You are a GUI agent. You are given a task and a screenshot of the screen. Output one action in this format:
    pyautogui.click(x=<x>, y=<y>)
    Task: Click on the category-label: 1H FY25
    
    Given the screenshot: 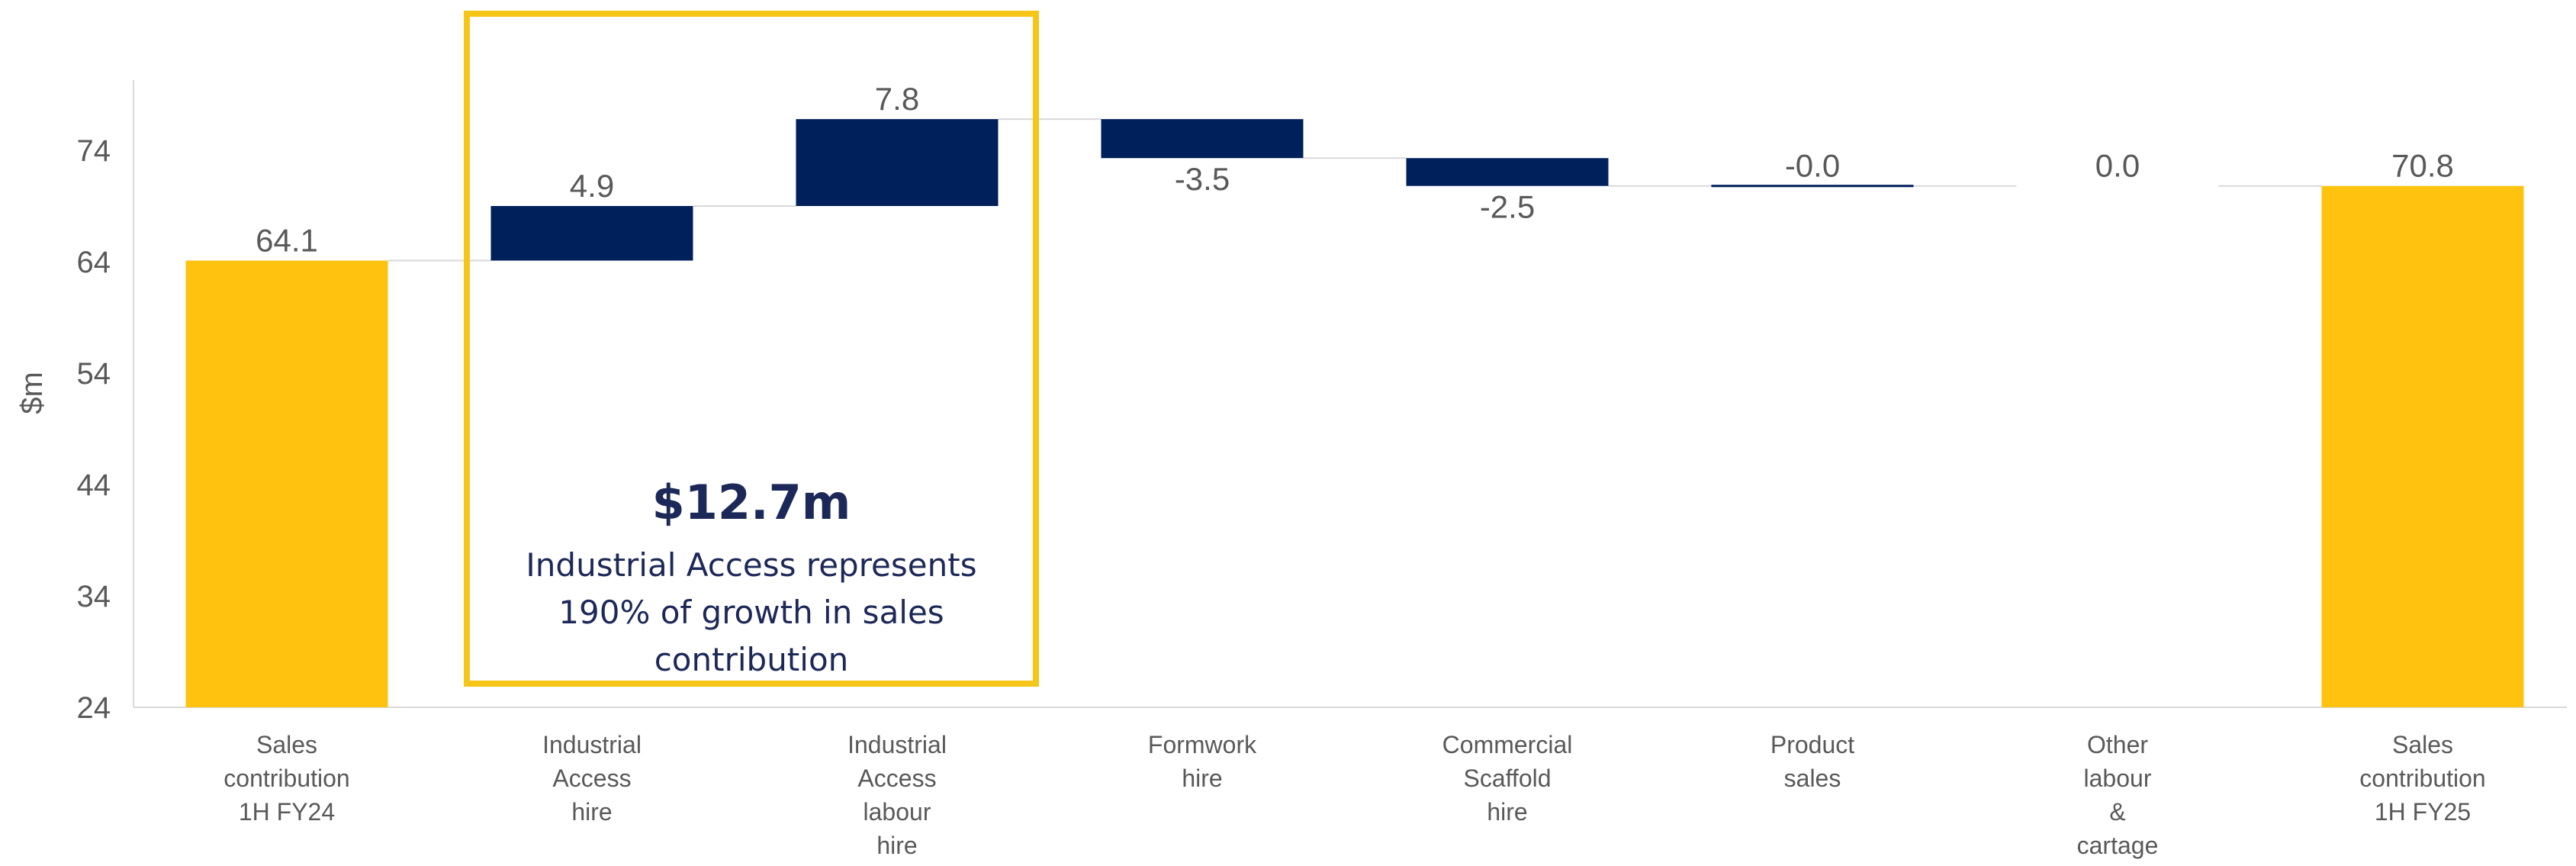 What is the action you would take?
    pyautogui.click(x=2423, y=812)
    